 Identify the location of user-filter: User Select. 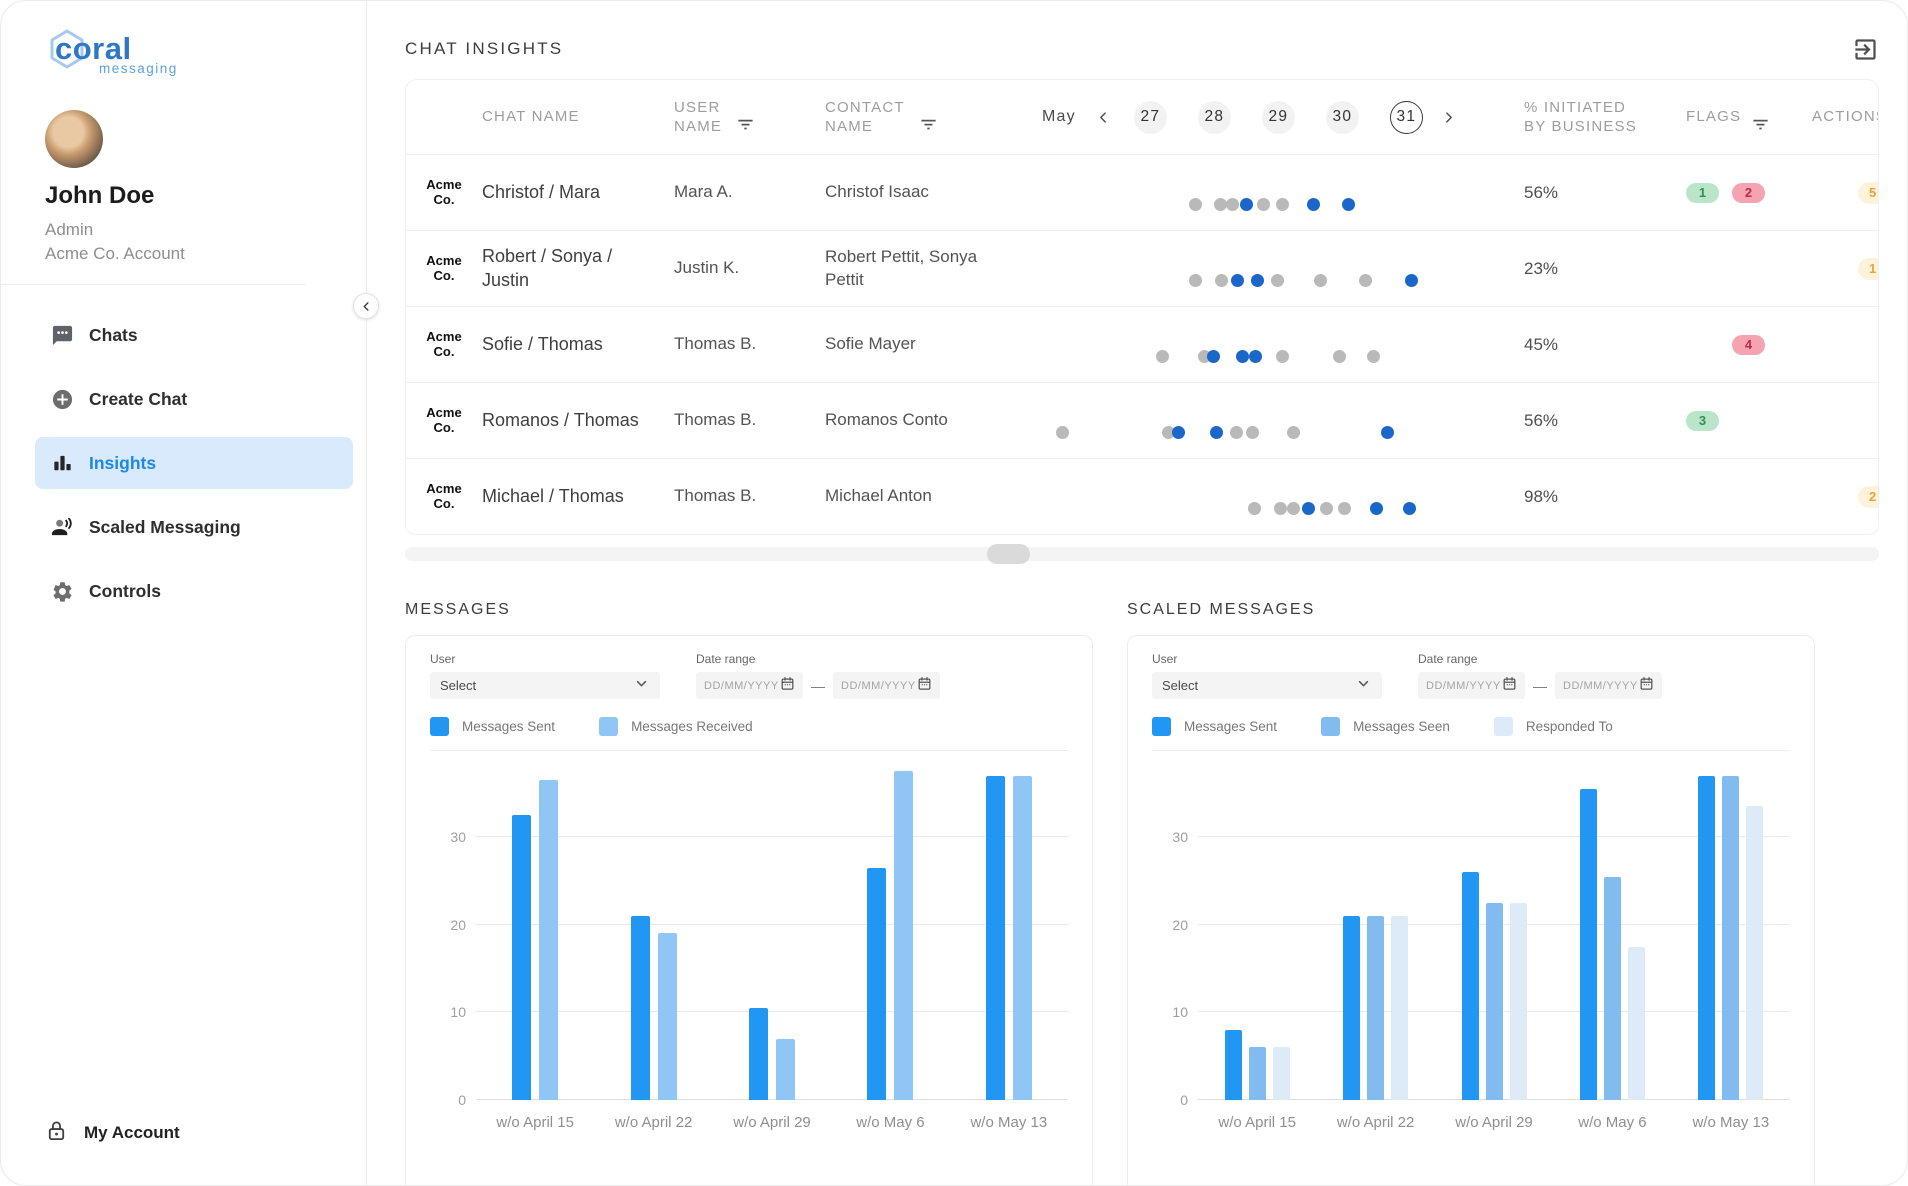
(1267, 675).